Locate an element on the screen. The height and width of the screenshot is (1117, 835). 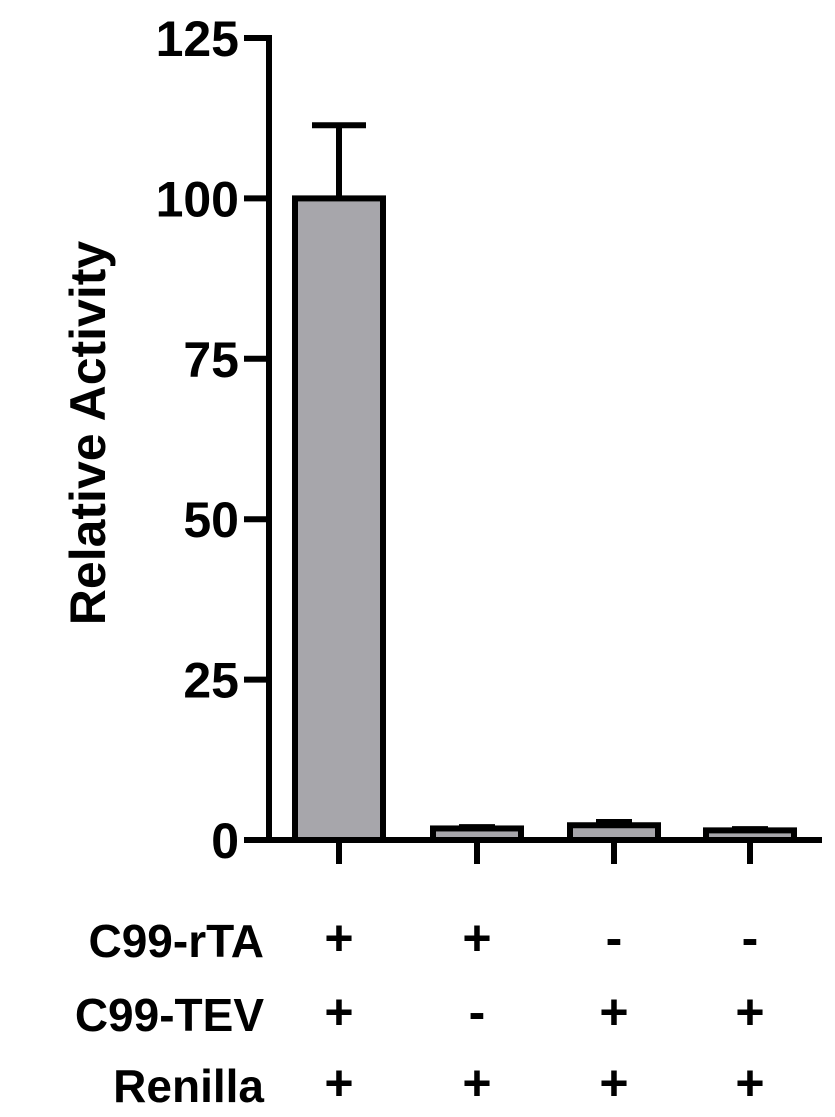
y-tick-label-100: 100 is located at coordinates (197, 199).